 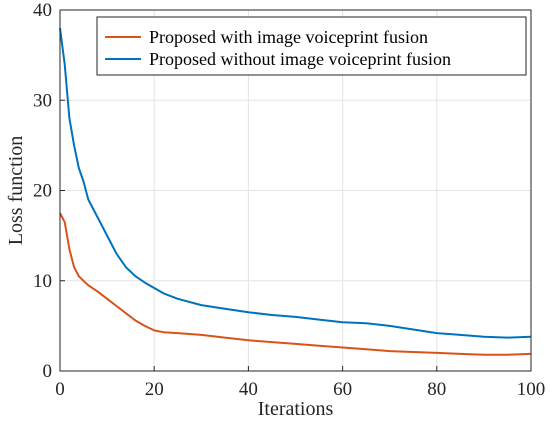 What do you see at coordinates (342, 389) in the screenshot?
I see `x-tick-label: 60` at bounding box center [342, 389].